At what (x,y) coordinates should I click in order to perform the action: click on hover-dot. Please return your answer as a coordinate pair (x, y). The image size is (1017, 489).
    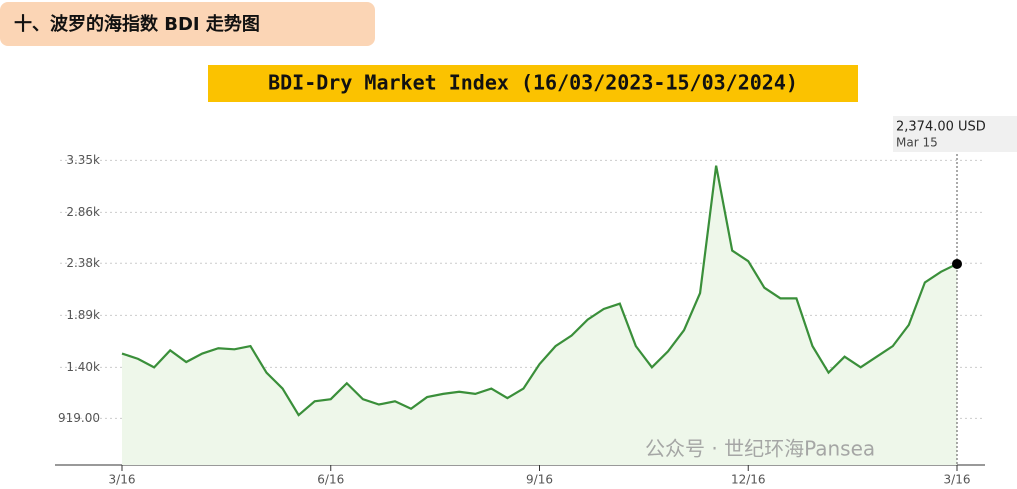
    Looking at the image, I should click on (957, 263).